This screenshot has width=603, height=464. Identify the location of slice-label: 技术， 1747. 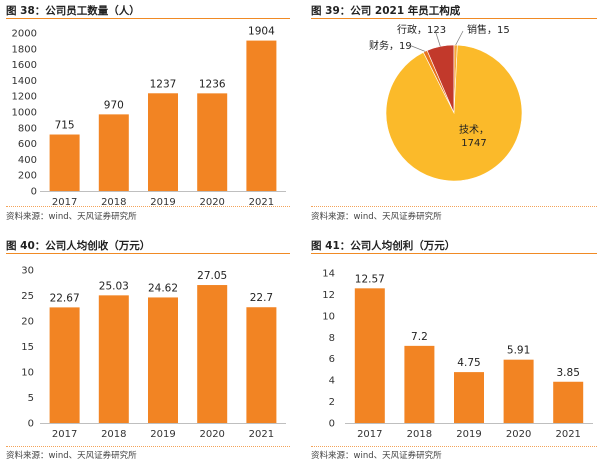
(474, 136).